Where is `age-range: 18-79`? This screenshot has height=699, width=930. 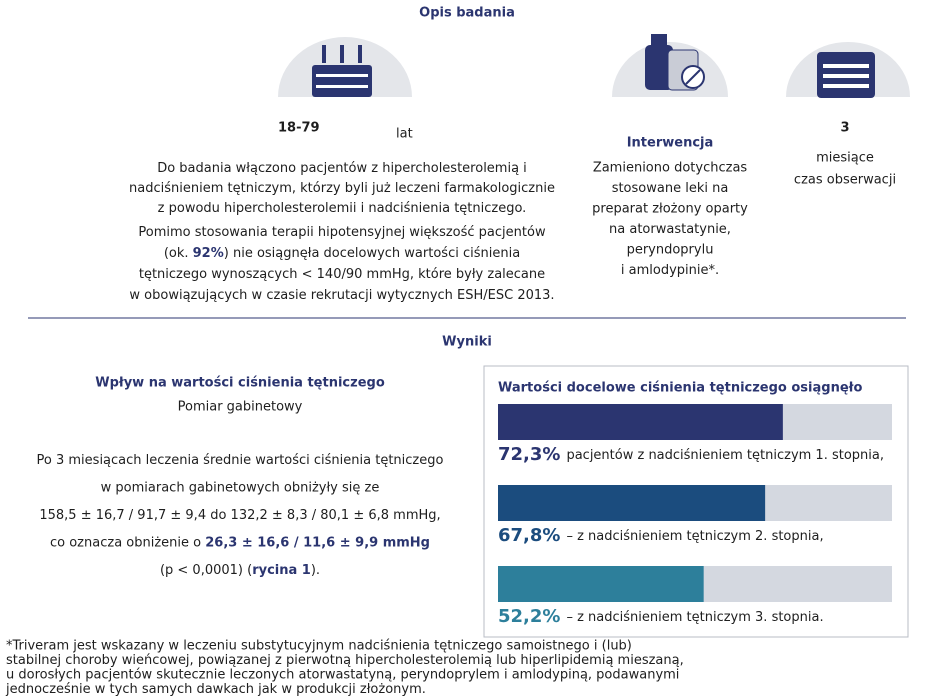
age-range: 18-79 is located at coordinates (299, 128).